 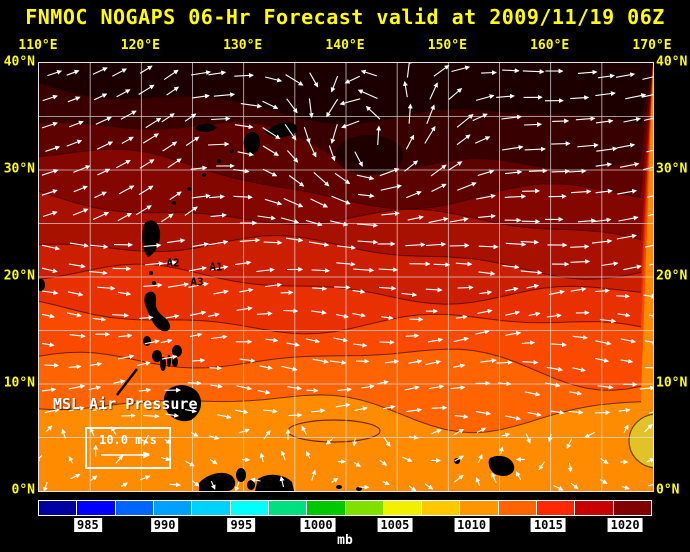 I want to click on lon-tick-label: 120°E, so click(x=140, y=45).